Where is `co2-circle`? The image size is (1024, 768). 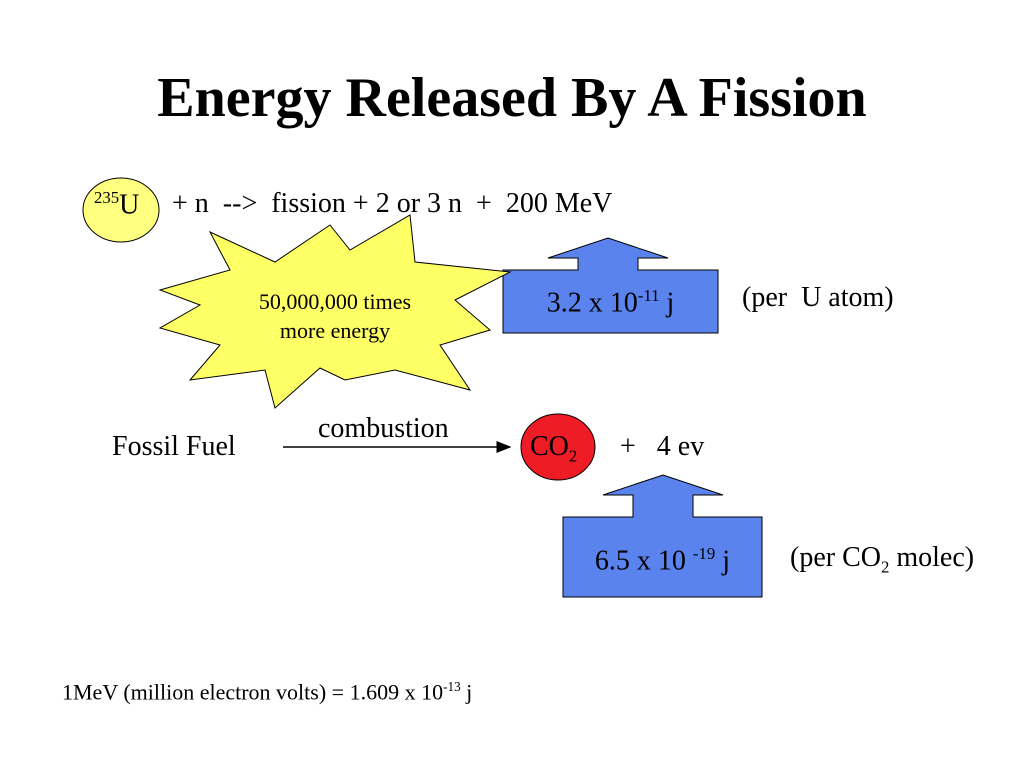 co2-circle is located at coordinates (558, 447).